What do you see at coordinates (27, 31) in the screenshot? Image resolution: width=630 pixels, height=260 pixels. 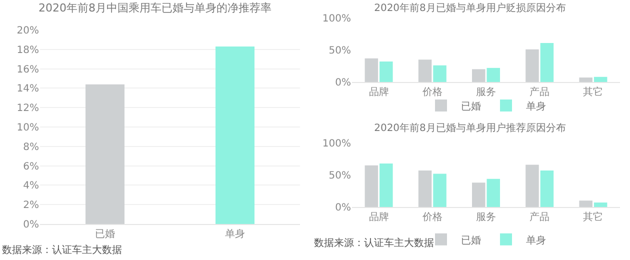 I see `y-tick-label: 20%` at bounding box center [27, 31].